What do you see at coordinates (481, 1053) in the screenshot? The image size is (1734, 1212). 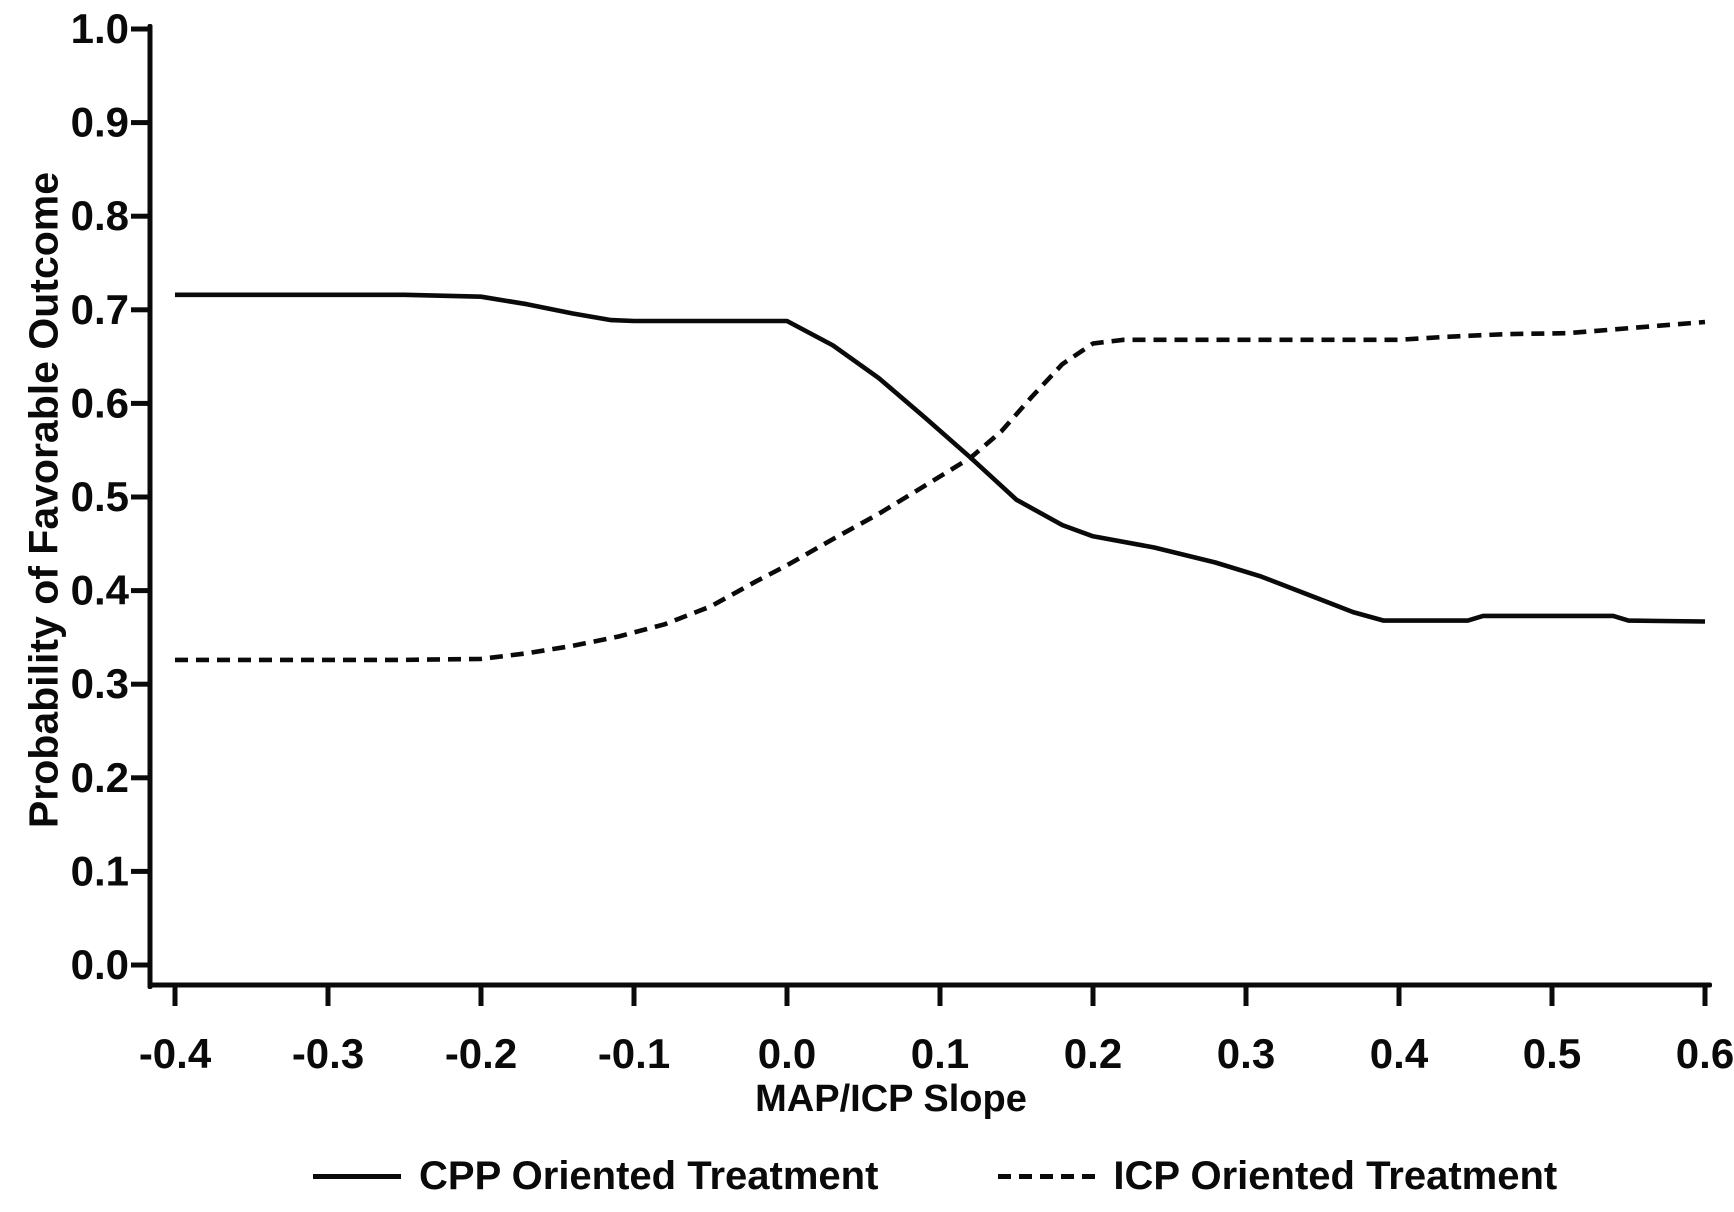 I see `x-tick-label: -0.2` at bounding box center [481, 1053].